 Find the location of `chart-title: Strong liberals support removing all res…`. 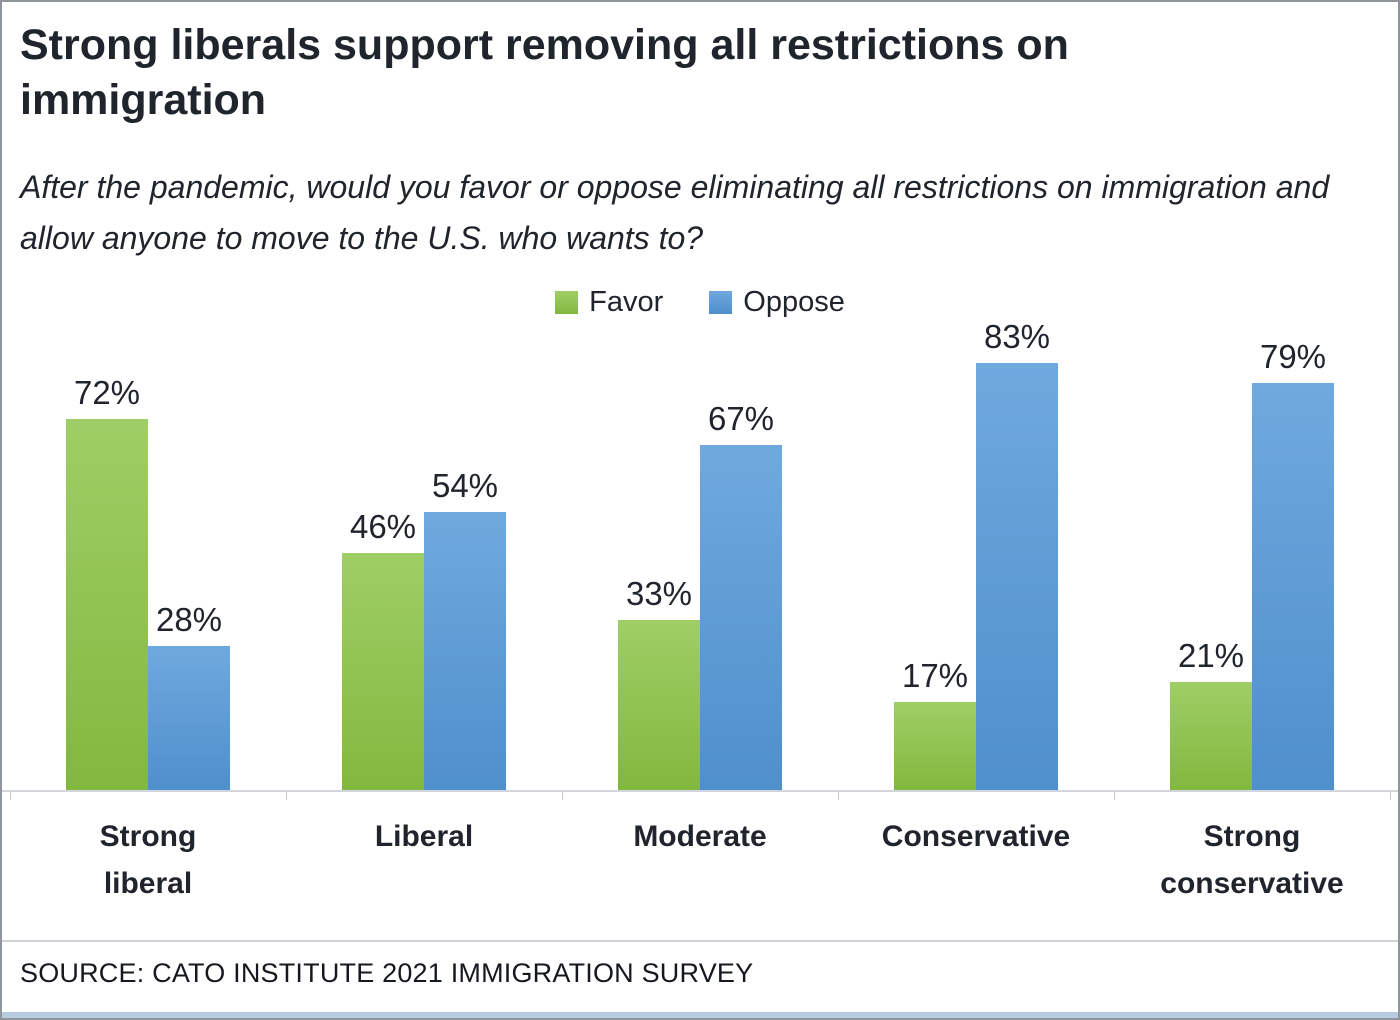

chart-title: Strong liberals support removing all res… is located at coordinates (544, 73).